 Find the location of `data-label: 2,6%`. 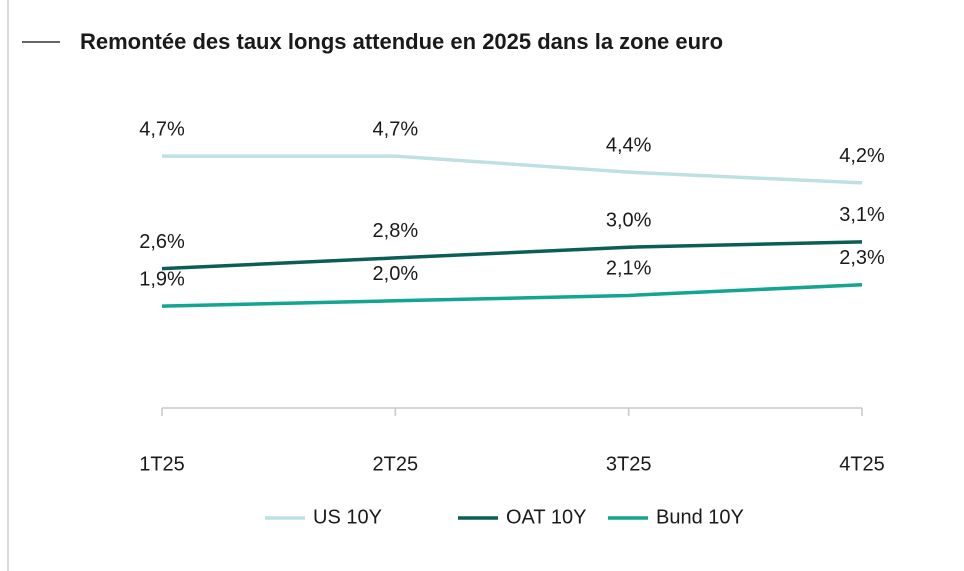

data-label: 2,6% is located at coordinates (162, 242).